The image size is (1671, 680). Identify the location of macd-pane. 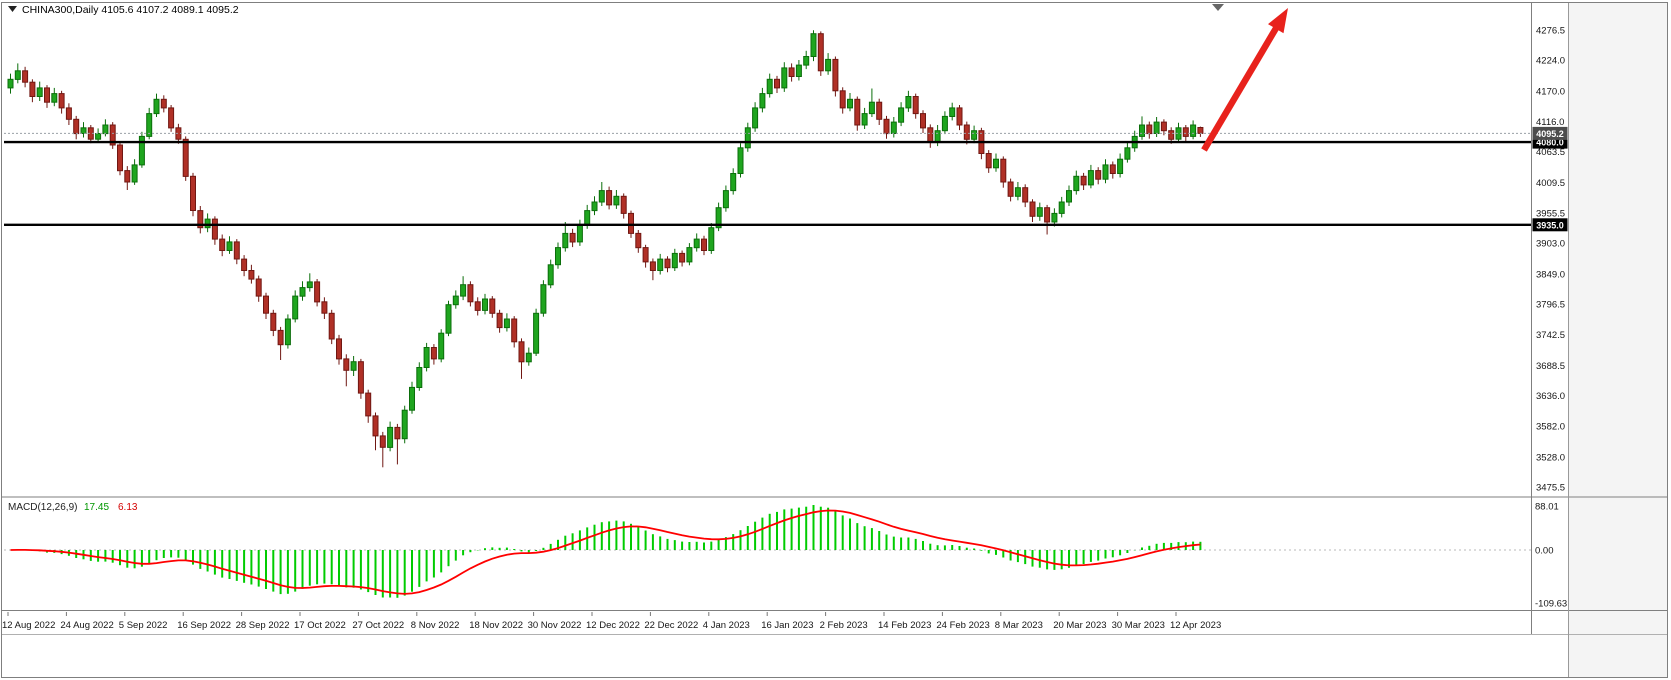
(767, 553).